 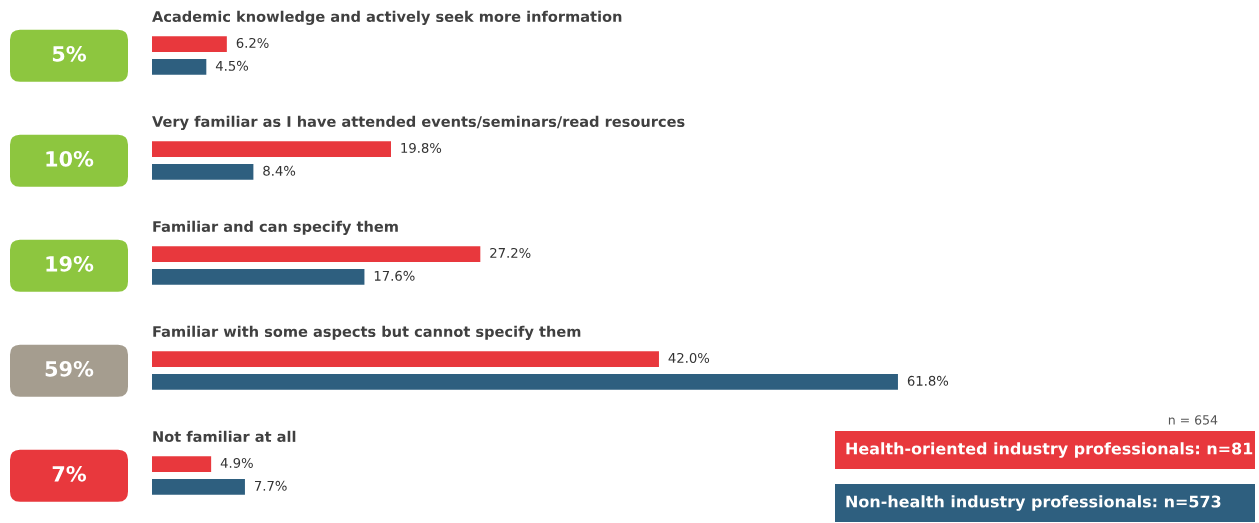 What do you see at coordinates (252, 42) in the screenshot?
I see `data-label: 6.2%` at bounding box center [252, 42].